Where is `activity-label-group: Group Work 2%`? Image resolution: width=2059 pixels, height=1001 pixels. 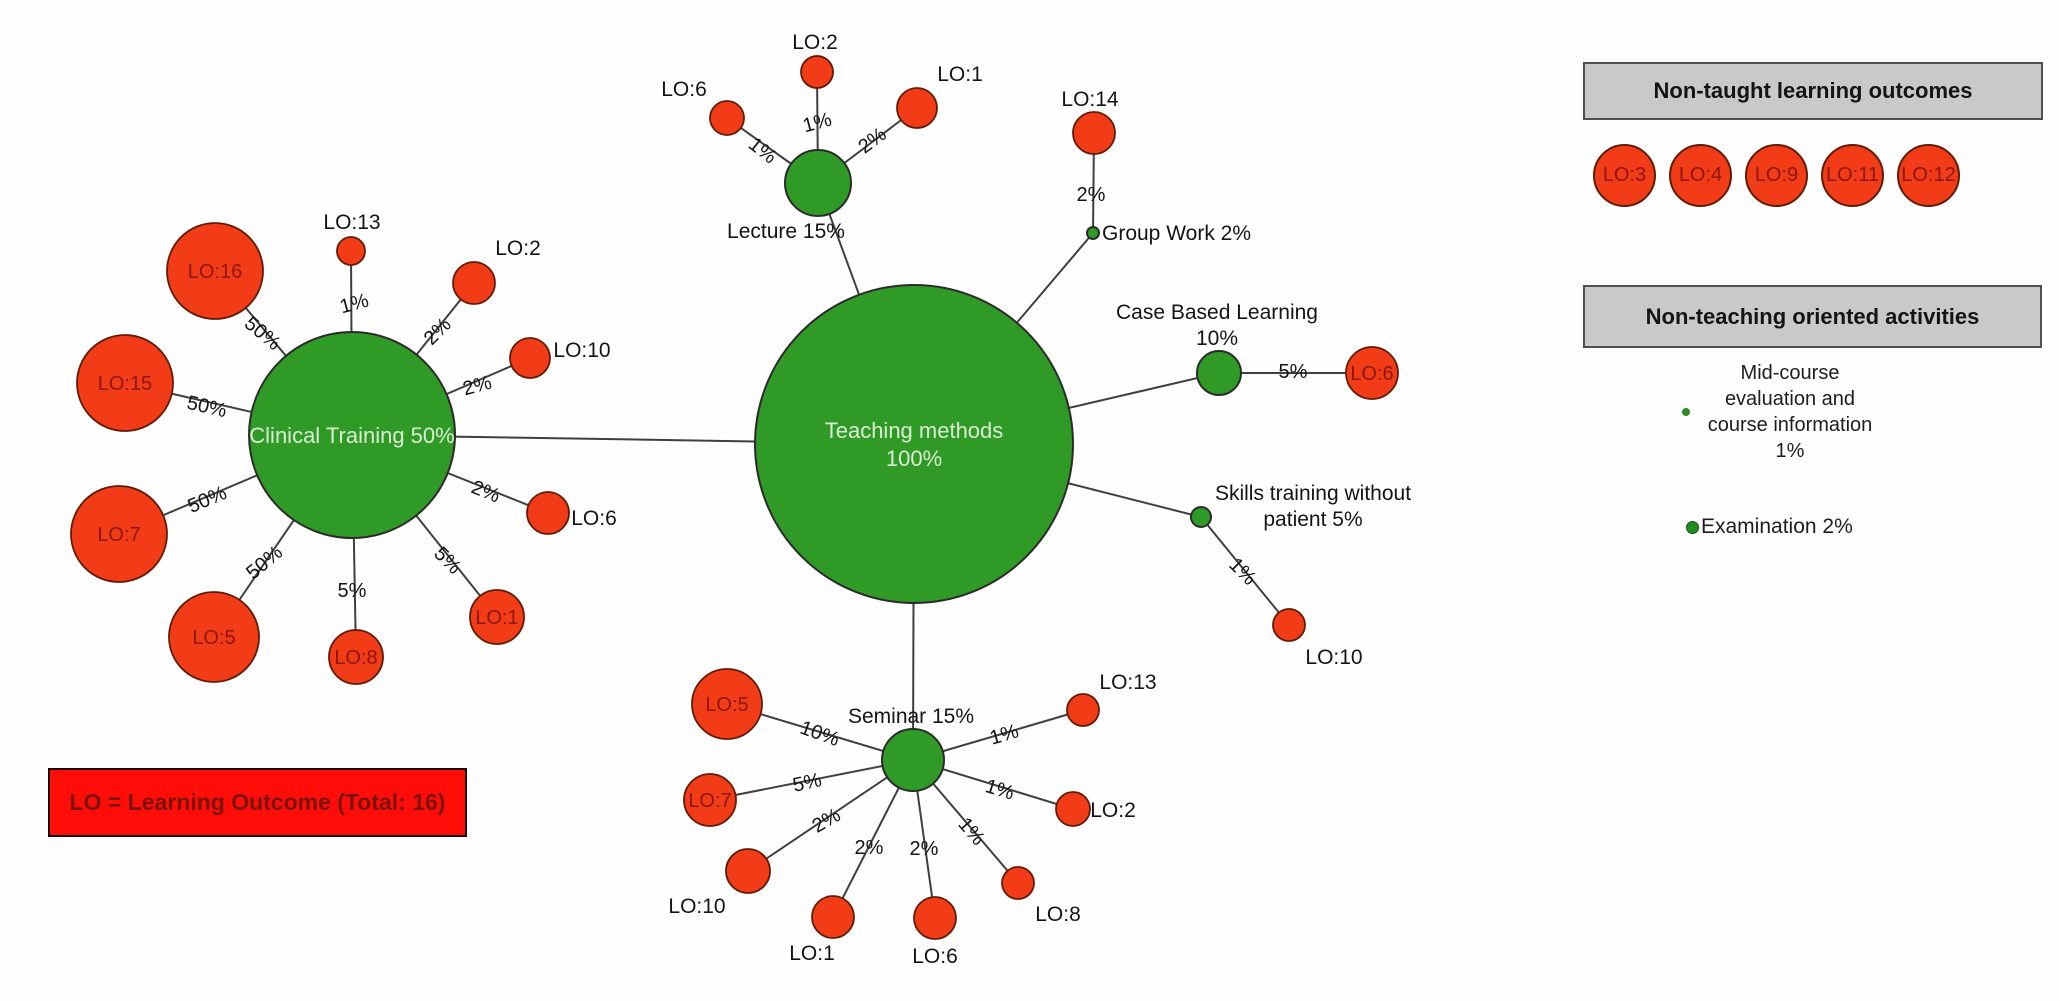
activity-label-group: Group Work 2% is located at coordinates (1176, 233).